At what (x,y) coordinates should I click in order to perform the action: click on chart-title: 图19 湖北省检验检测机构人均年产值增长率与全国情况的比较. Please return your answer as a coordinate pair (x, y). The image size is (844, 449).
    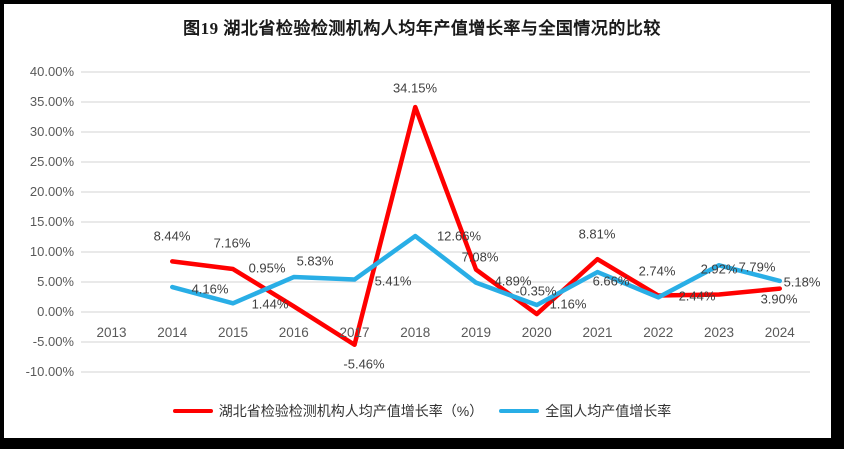
    Looking at the image, I should click on (422, 28).